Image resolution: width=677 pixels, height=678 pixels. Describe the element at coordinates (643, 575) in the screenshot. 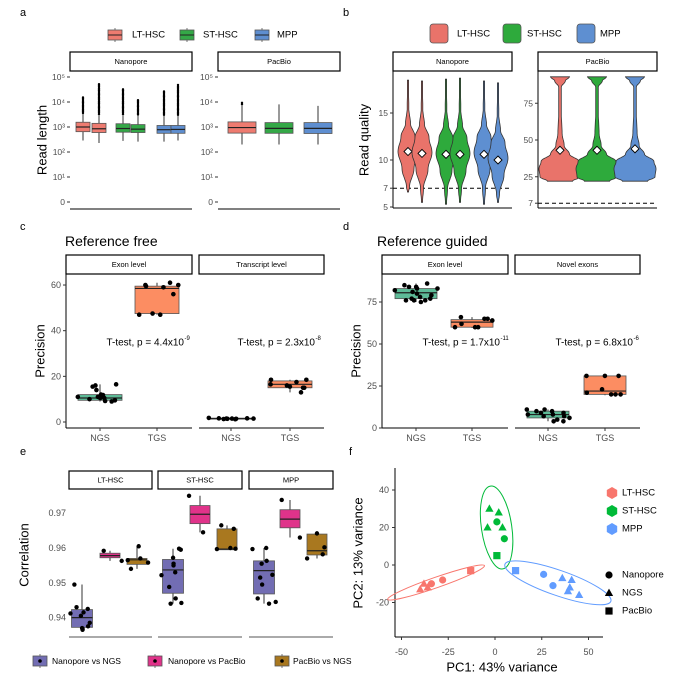

I see `legend-label: Nanopore` at that location.